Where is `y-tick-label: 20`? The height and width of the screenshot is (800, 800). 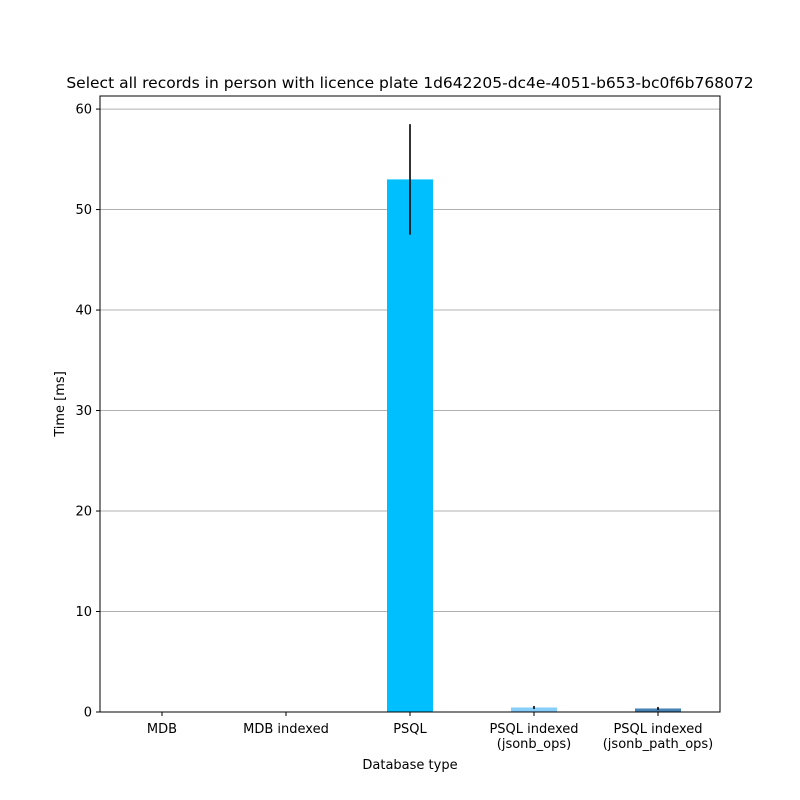 y-tick-label: 20 is located at coordinates (83, 512).